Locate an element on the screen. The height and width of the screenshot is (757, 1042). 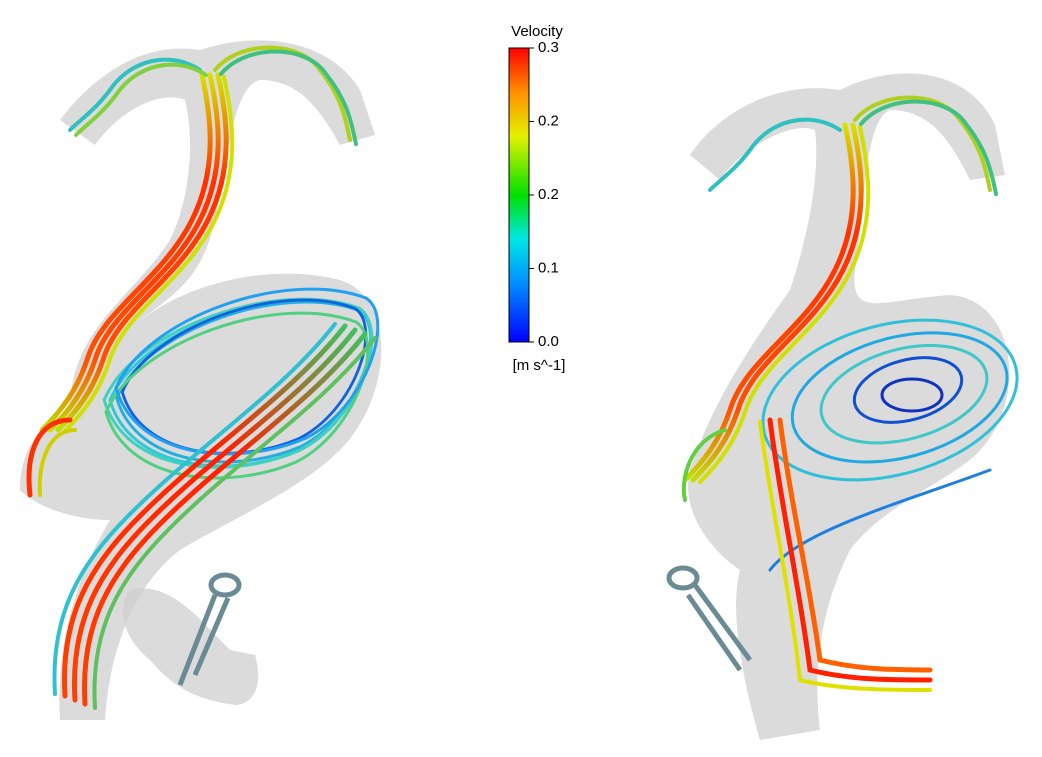
tick-label: 0.1 is located at coordinates (548, 267).